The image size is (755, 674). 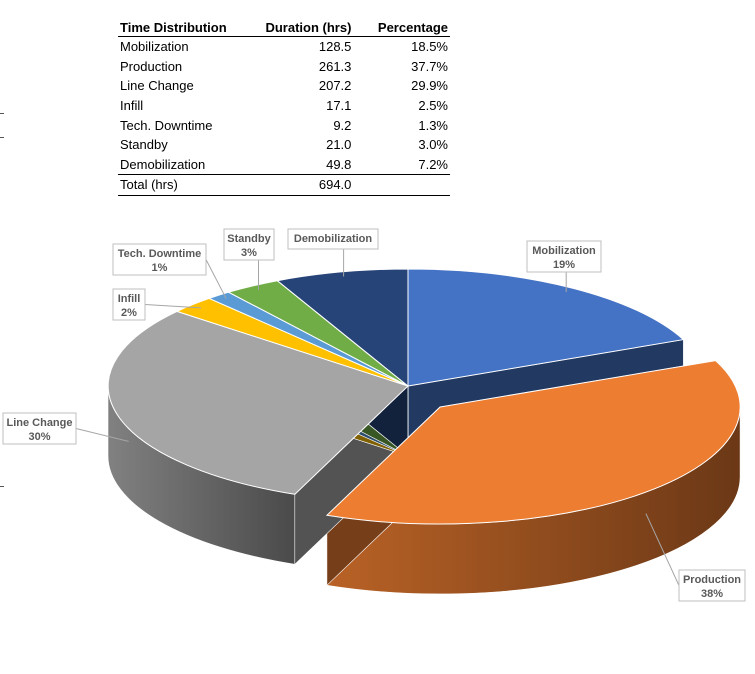 I want to click on data-label-category: Line Change, so click(x=39, y=423).